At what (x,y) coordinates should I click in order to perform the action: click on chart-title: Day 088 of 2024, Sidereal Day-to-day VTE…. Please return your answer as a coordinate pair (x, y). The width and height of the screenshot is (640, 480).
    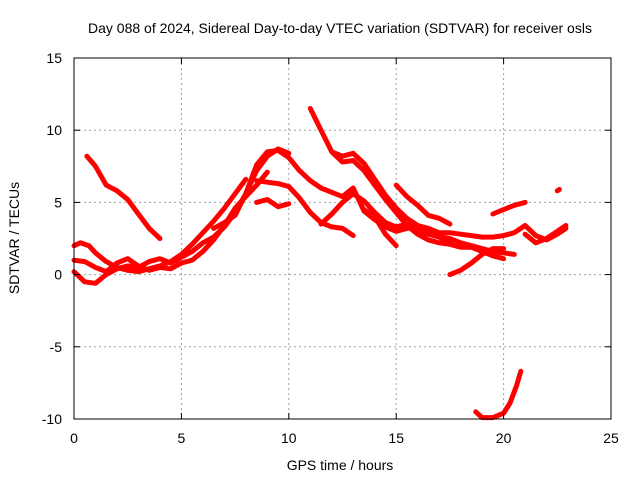
    Looking at the image, I should click on (340, 28).